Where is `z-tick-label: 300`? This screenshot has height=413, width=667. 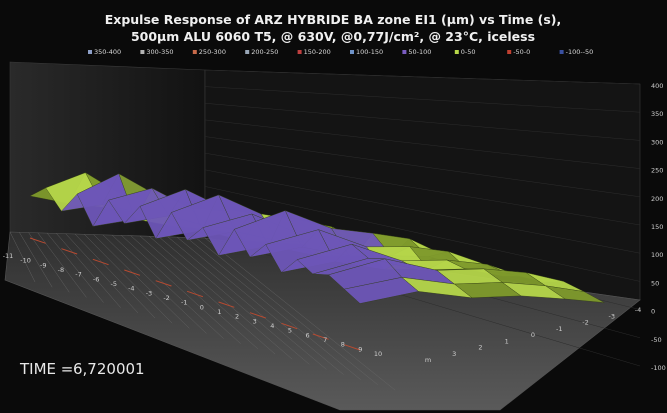
z-tick-label: 300 is located at coordinates (657, 142).